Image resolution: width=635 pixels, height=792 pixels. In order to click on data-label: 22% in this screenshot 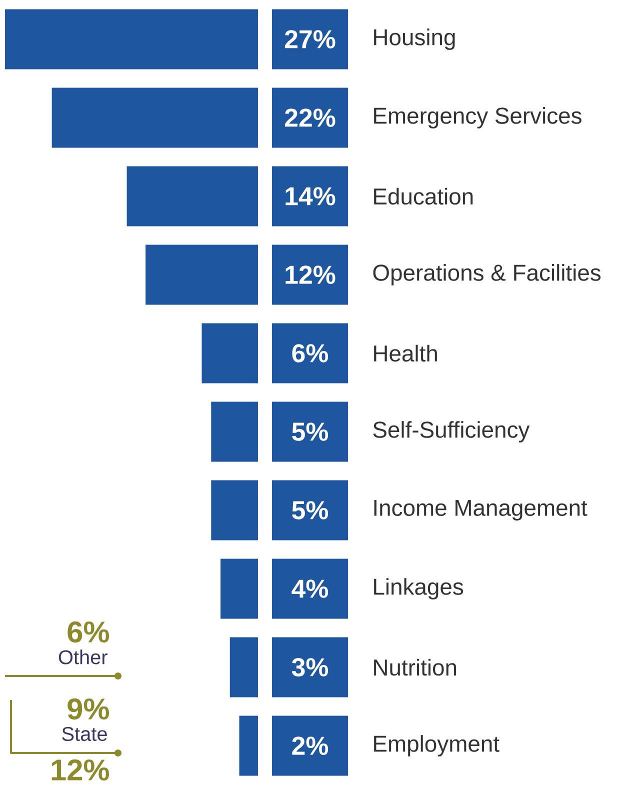, I will do `click(310, 117)`.